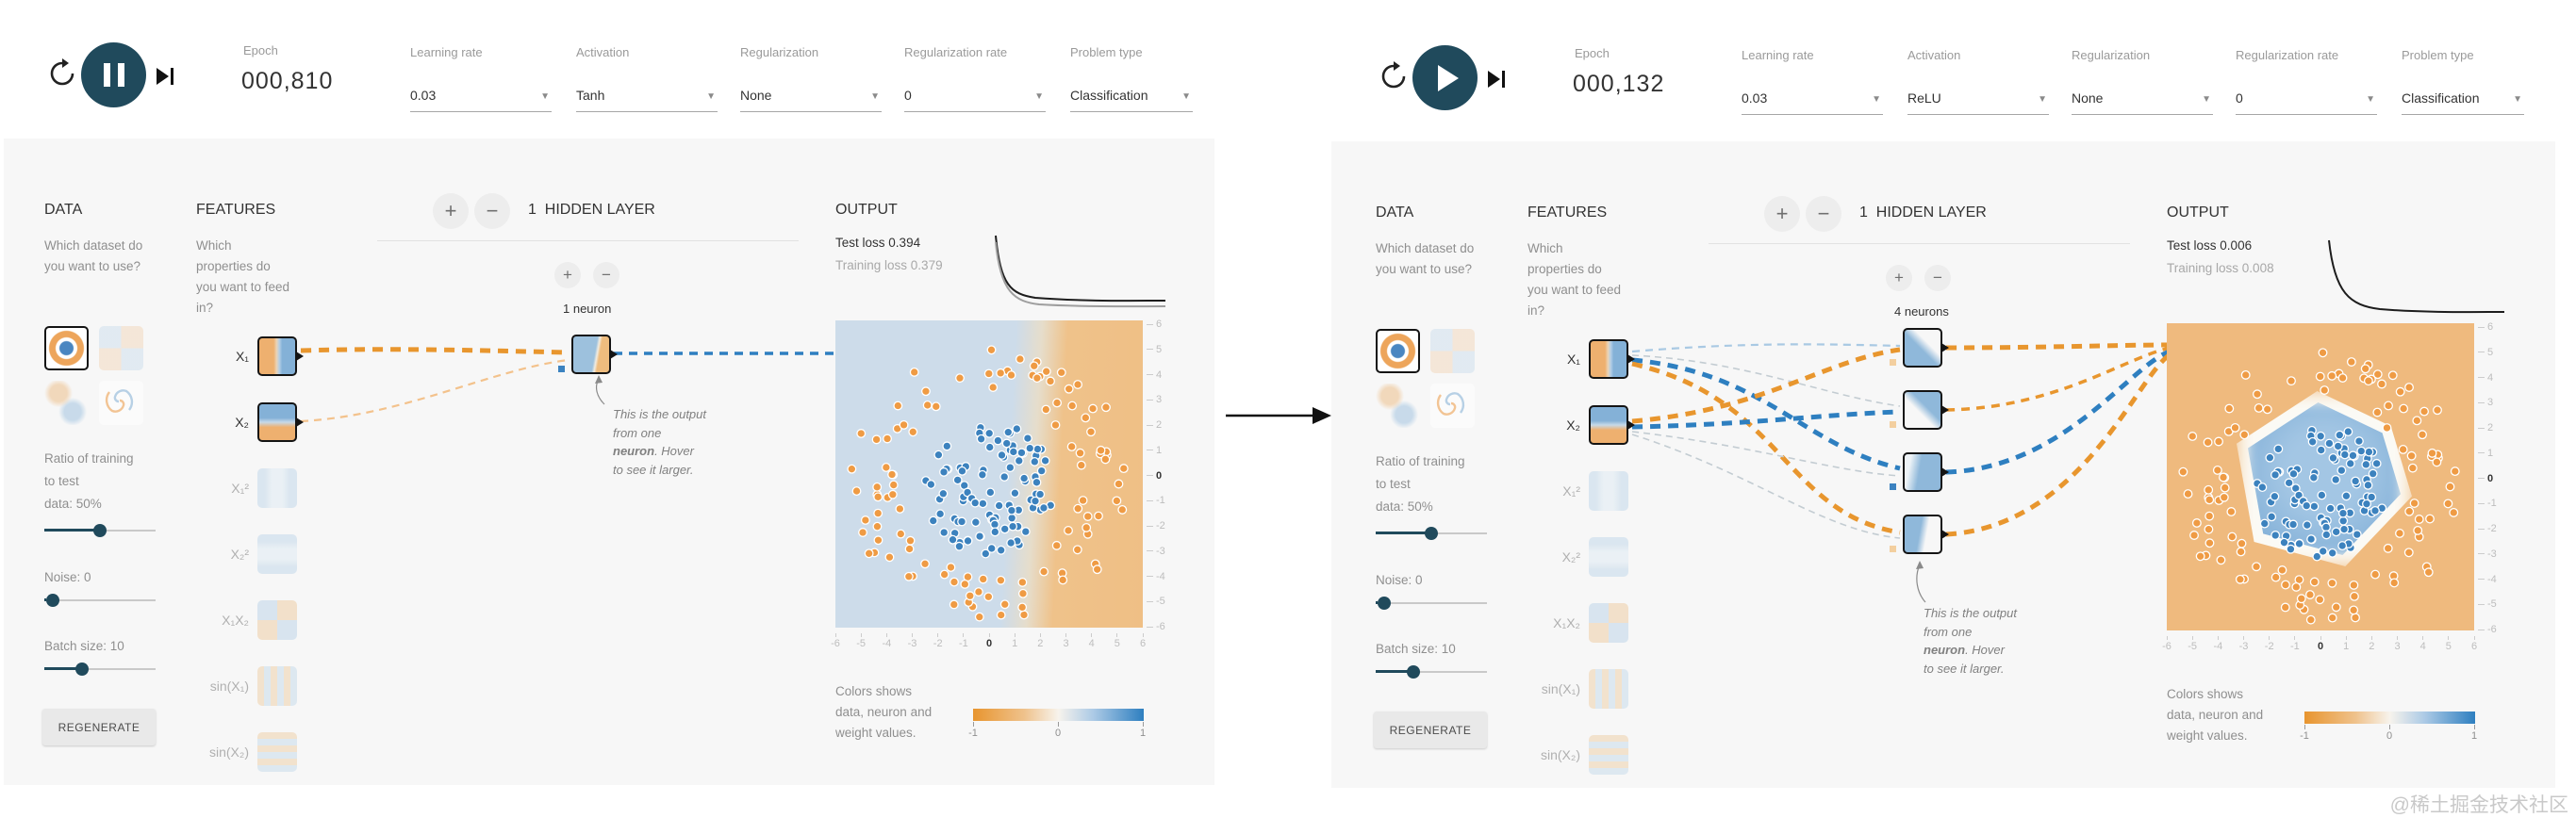  Describe the element at coordinates (1154, 375) in the screenshot. I see `y-tick: 4` at that location.